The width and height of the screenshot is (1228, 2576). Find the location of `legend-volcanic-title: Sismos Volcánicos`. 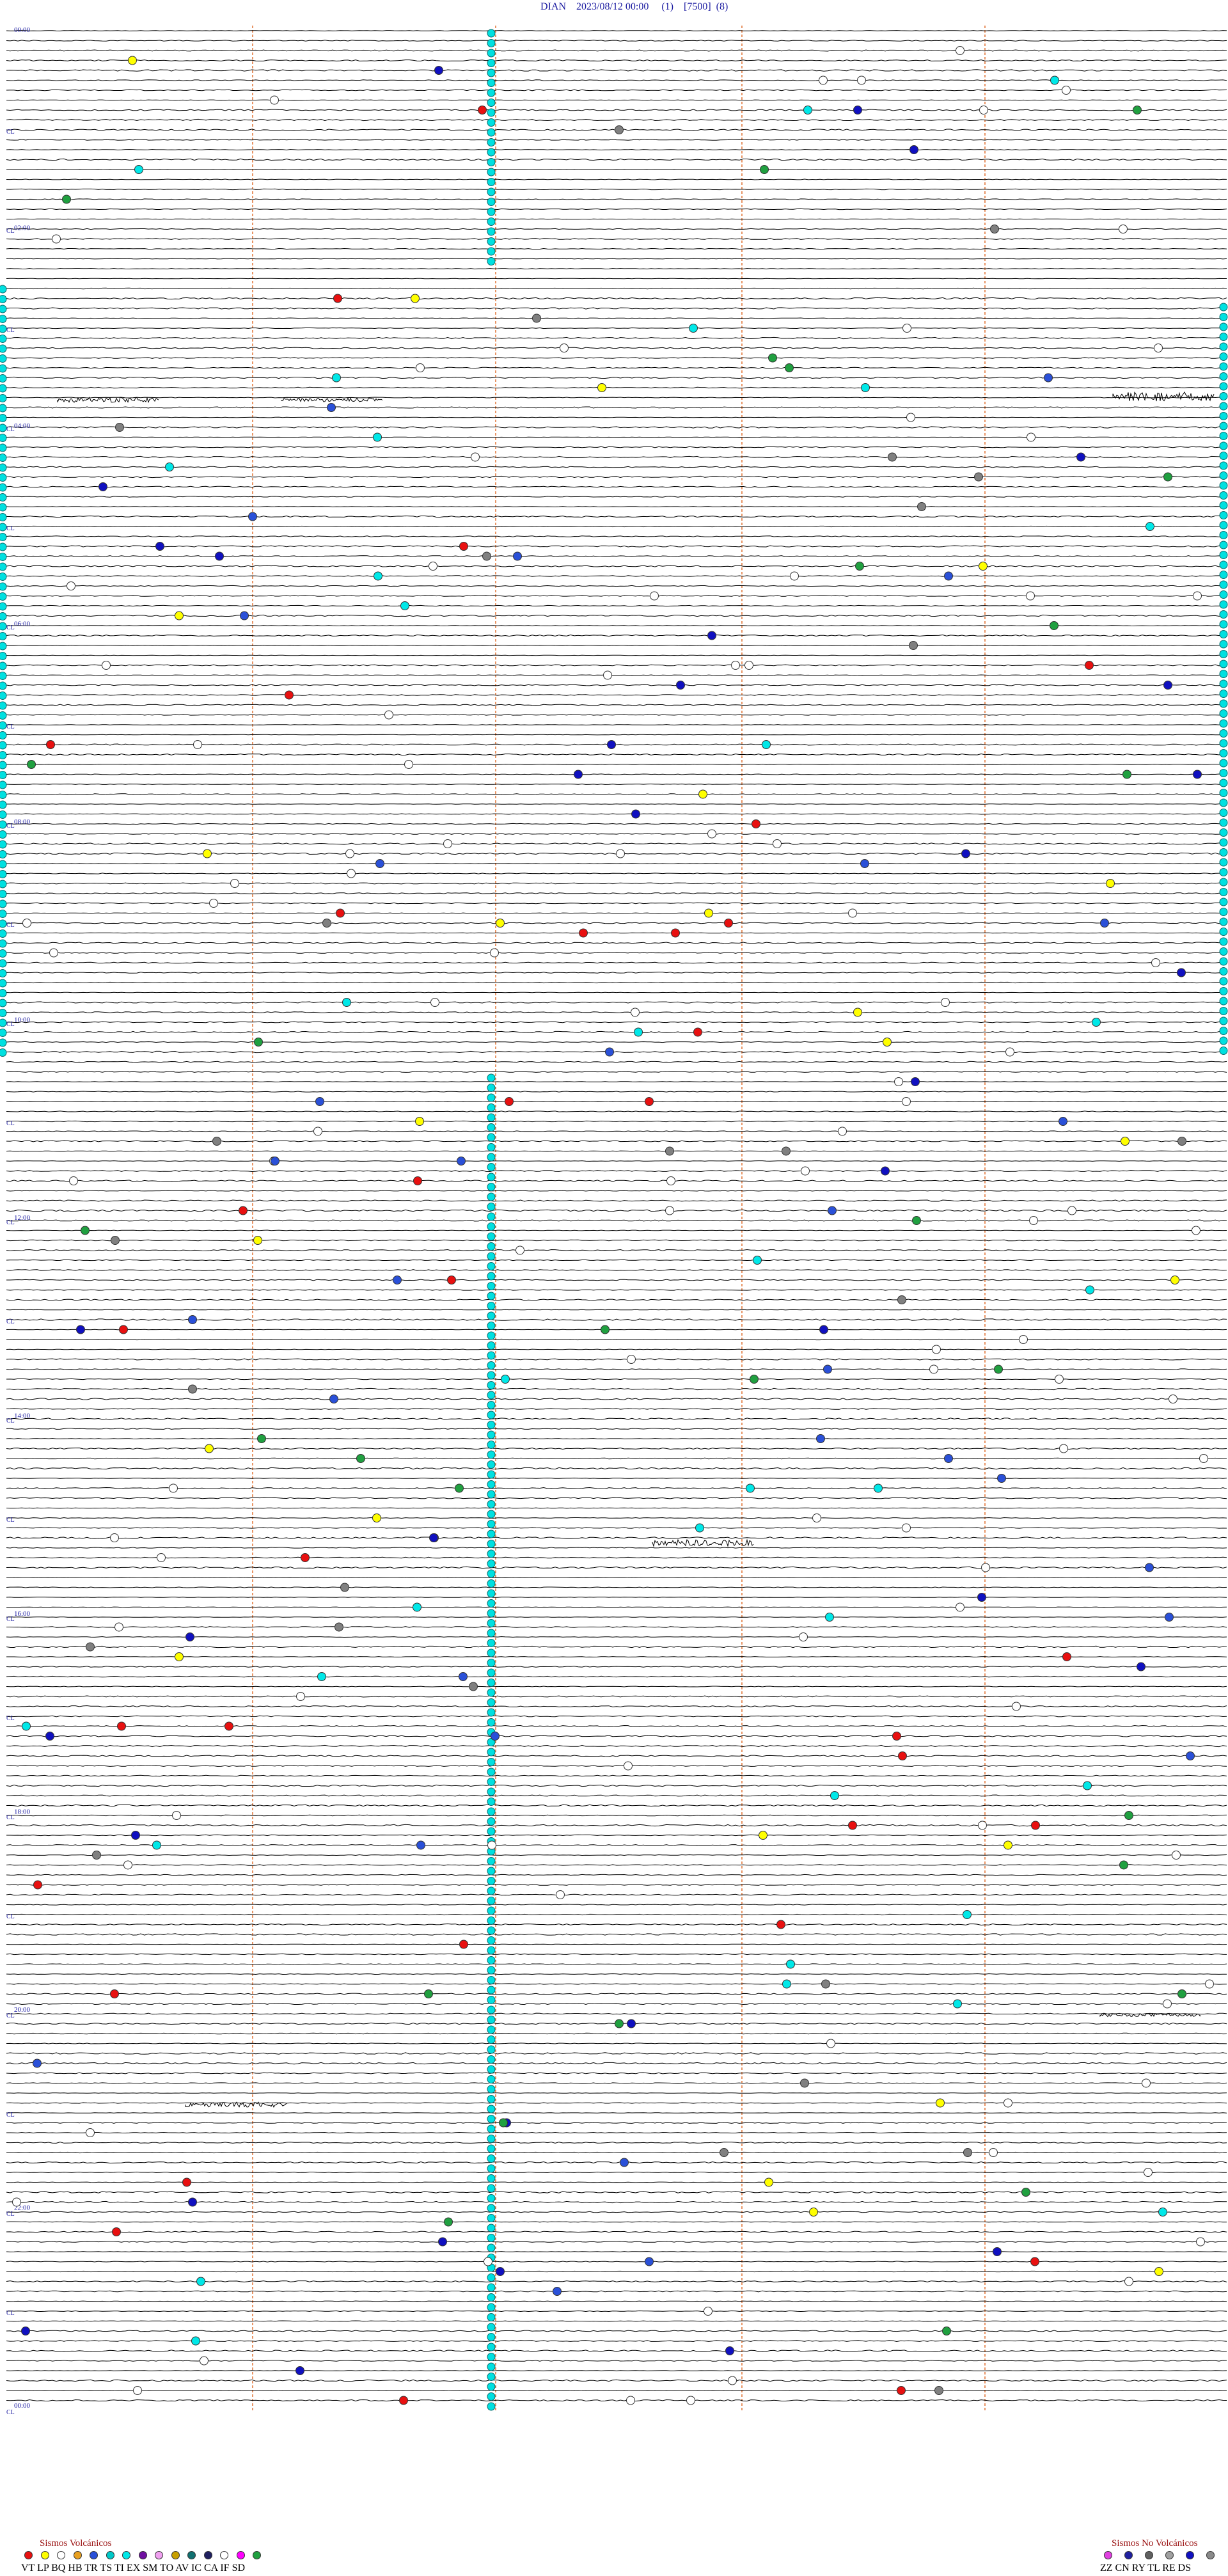

legend-volcanic-title: Sismos Volcánicos is located at coordinates (76, 2543).